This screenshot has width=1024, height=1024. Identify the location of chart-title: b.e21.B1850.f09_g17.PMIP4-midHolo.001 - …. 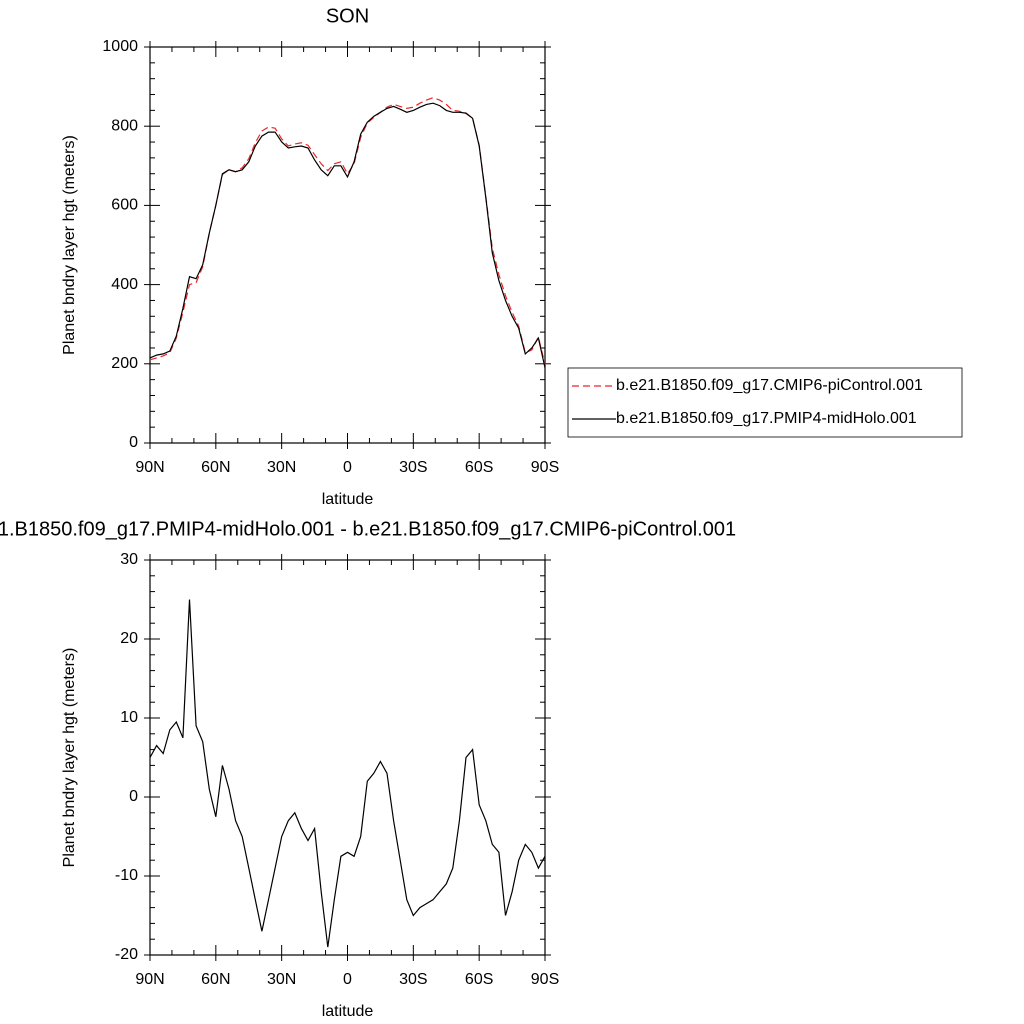
(368, 529).